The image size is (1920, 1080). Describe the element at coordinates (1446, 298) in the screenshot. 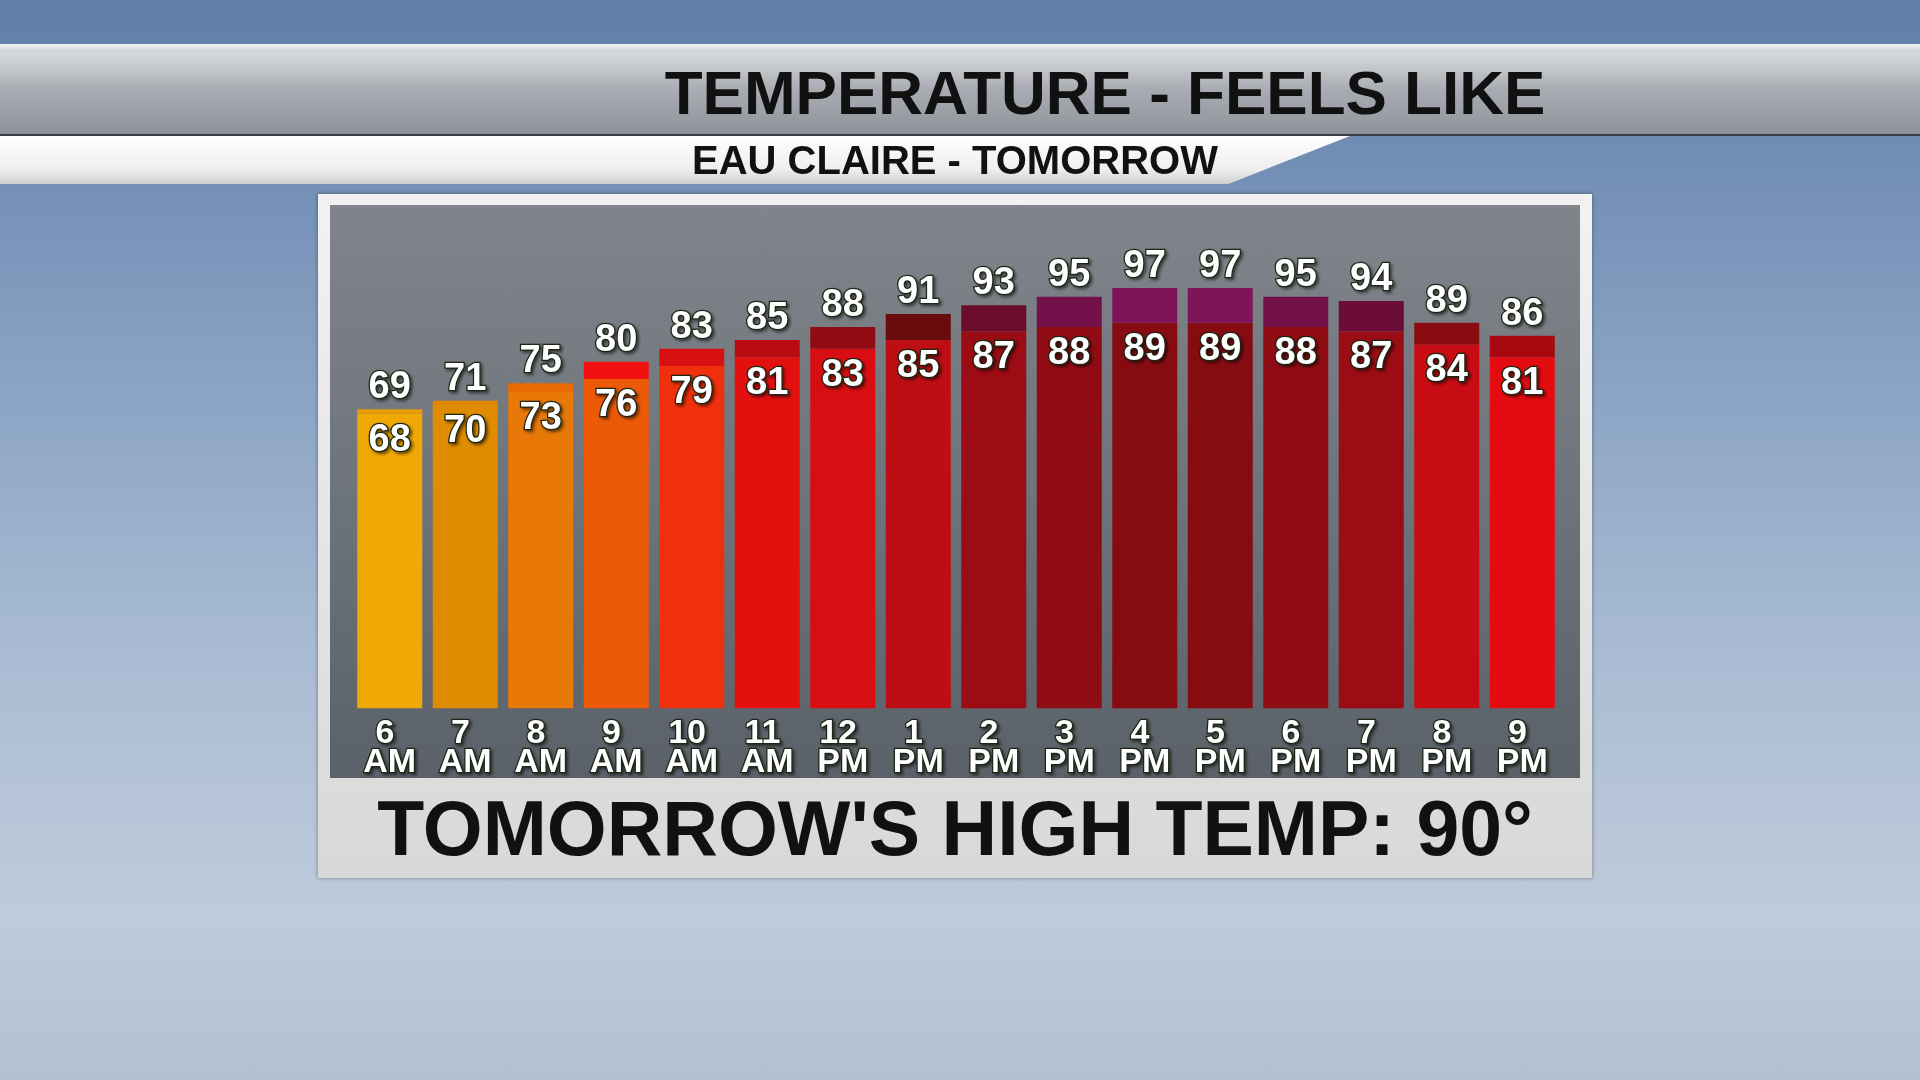

I see `total-label: 89` at that location.